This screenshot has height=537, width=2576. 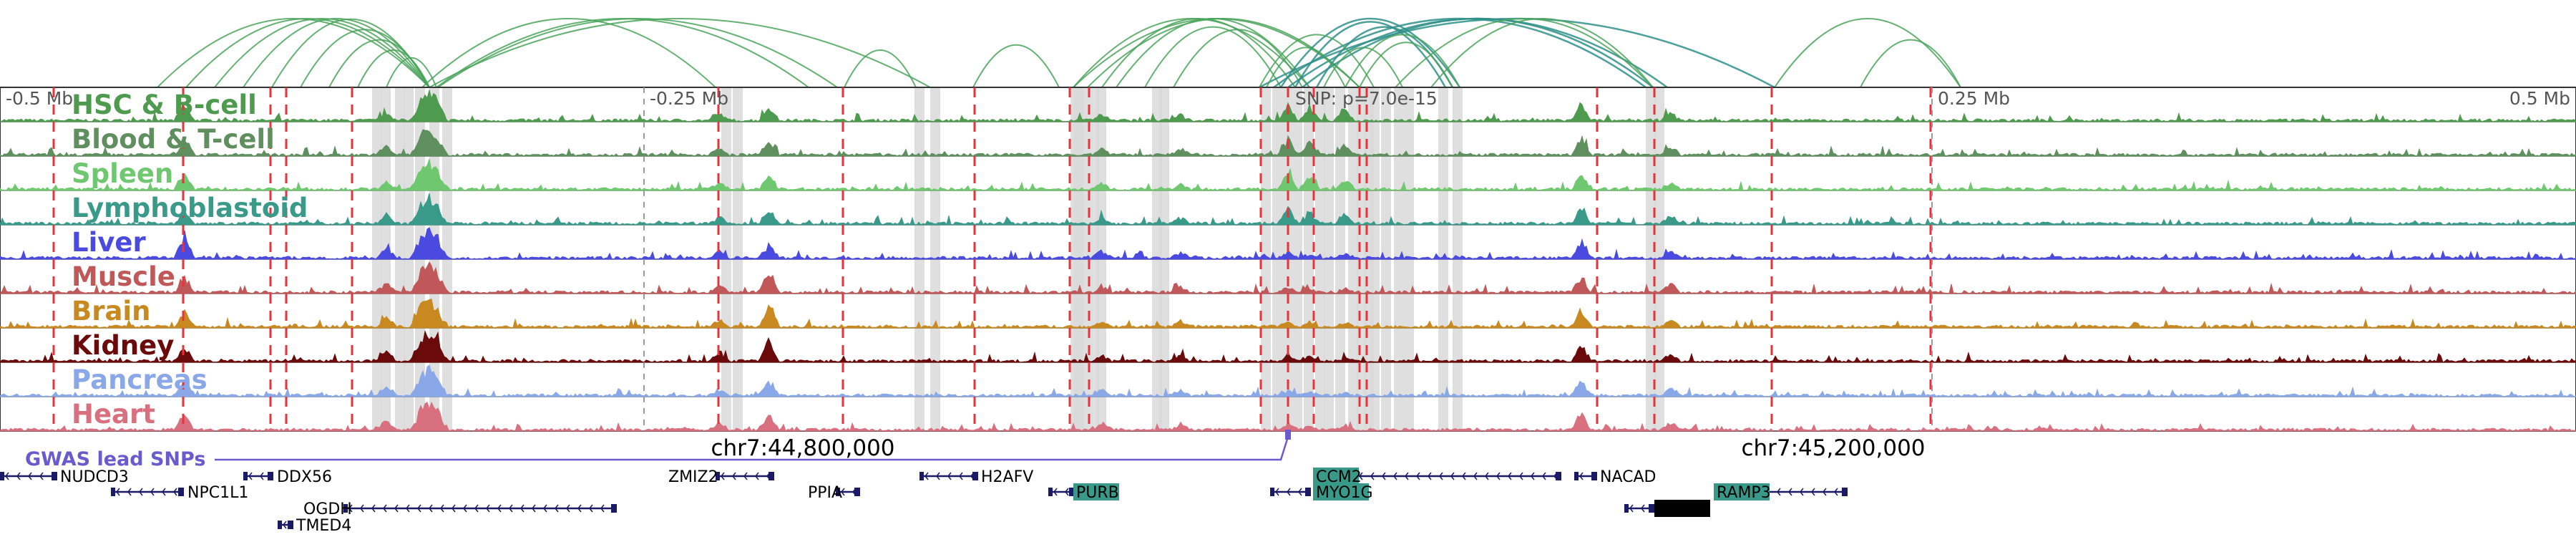 What do you see at coordinates (1974, 98) in the screenshot?
I see `axis-tick-label: 0.25 Mb` at bounding box center [1974, 98].